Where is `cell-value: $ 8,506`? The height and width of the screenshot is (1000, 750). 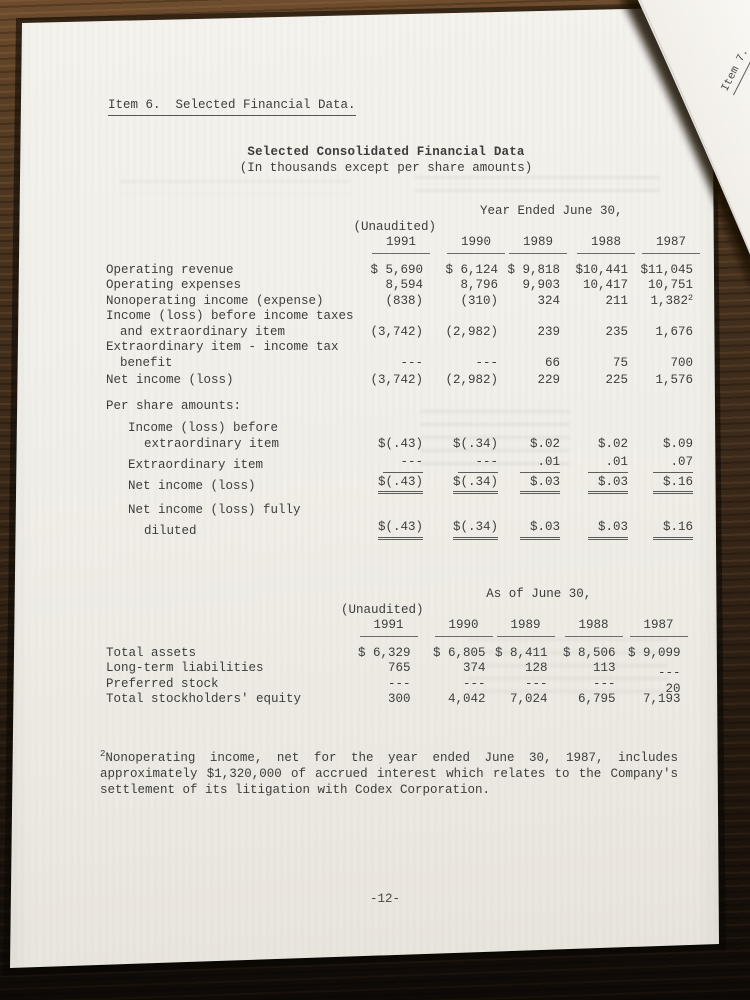
cell-value: $ 8,506 is located at coordinates (589, 652).